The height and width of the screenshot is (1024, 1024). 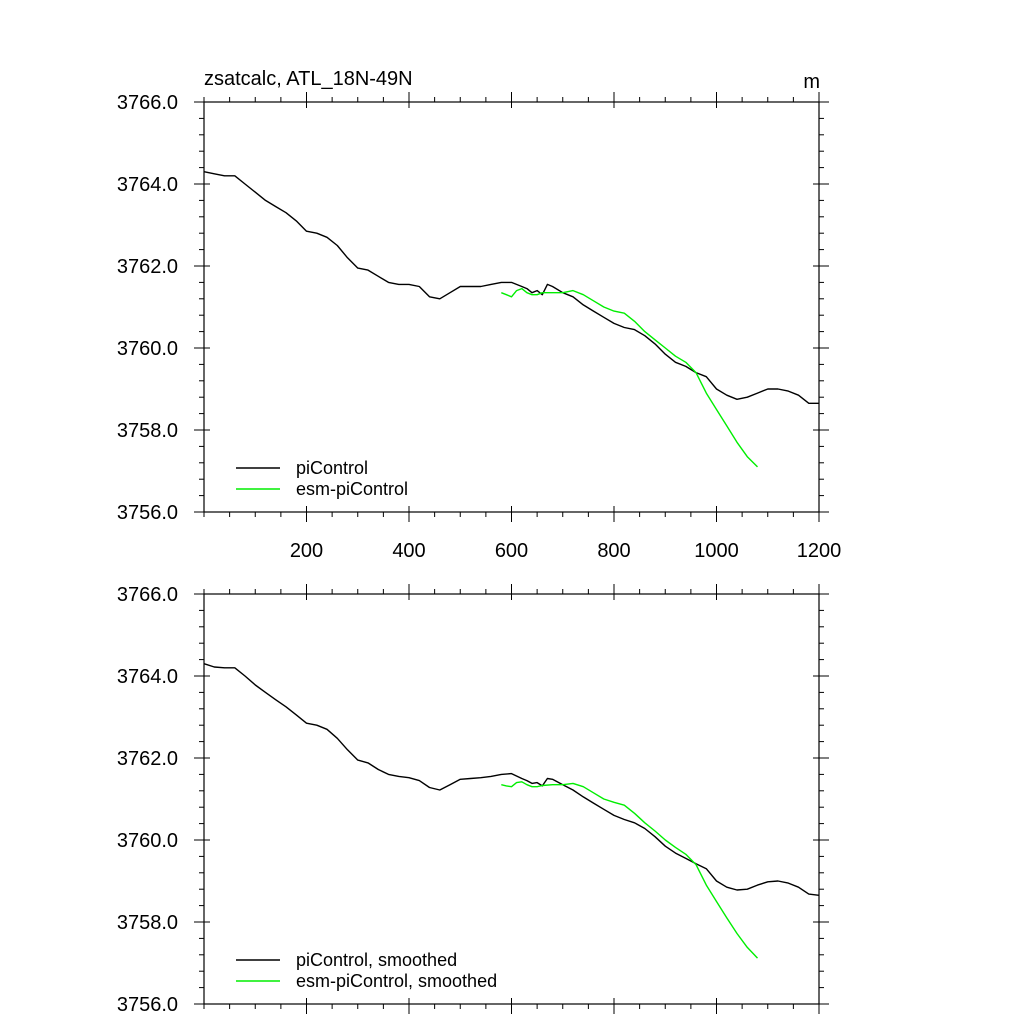 What do you see at coordinates (811, 82) in the screenshot?
I see `units-label: m` at bounding box center [811, 82].